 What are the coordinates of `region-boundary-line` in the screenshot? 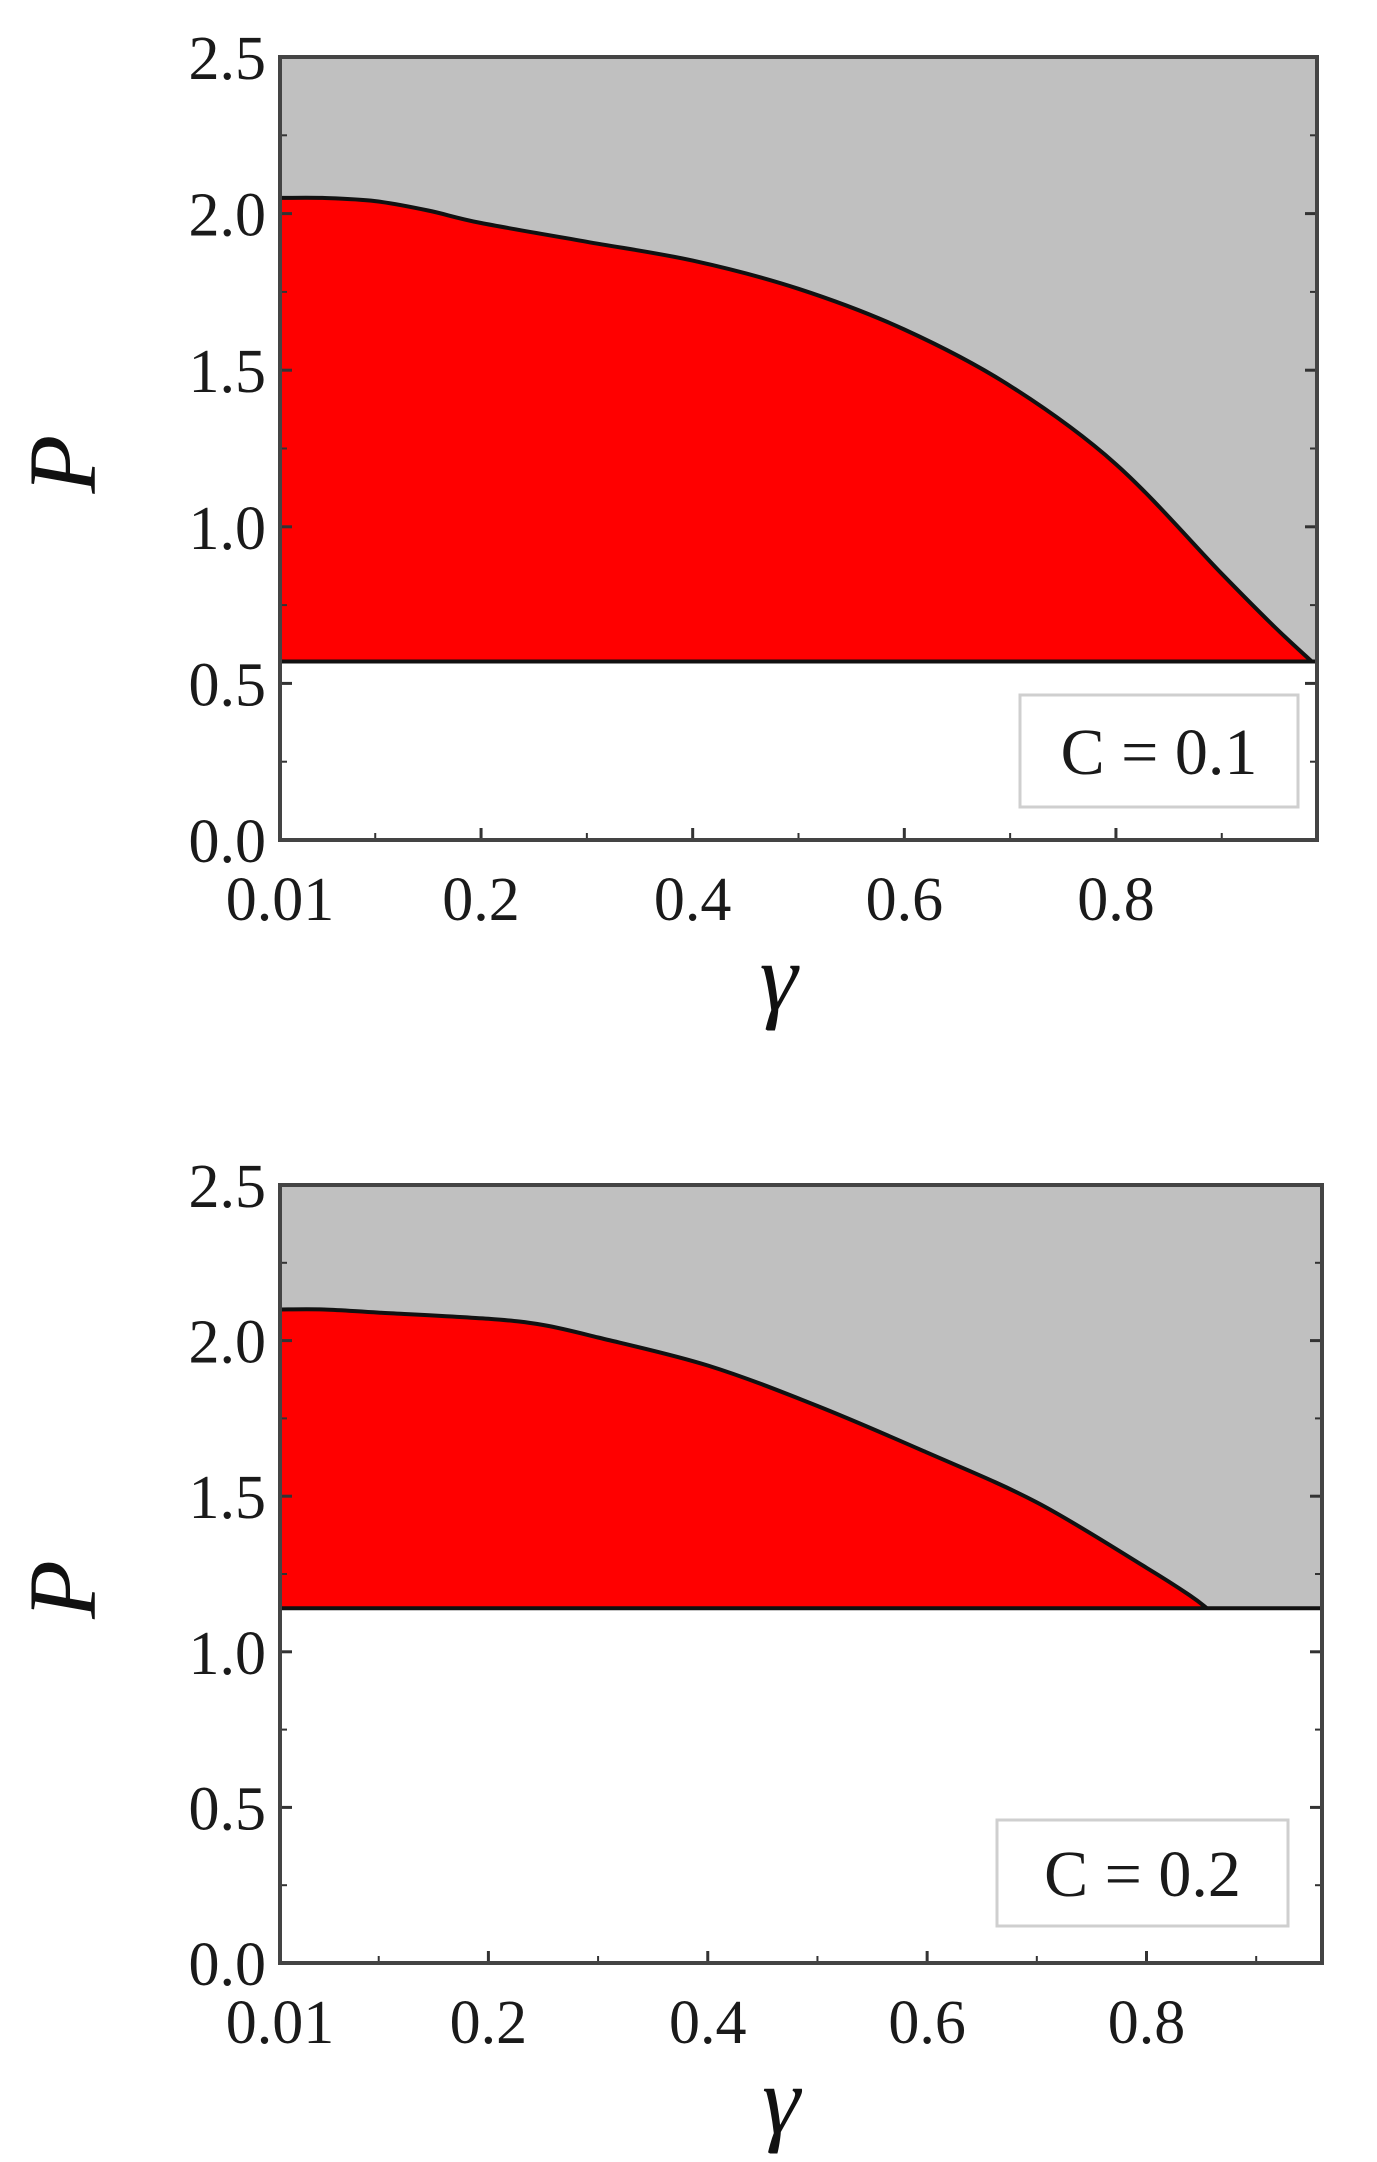 It's located at (744, 1458).